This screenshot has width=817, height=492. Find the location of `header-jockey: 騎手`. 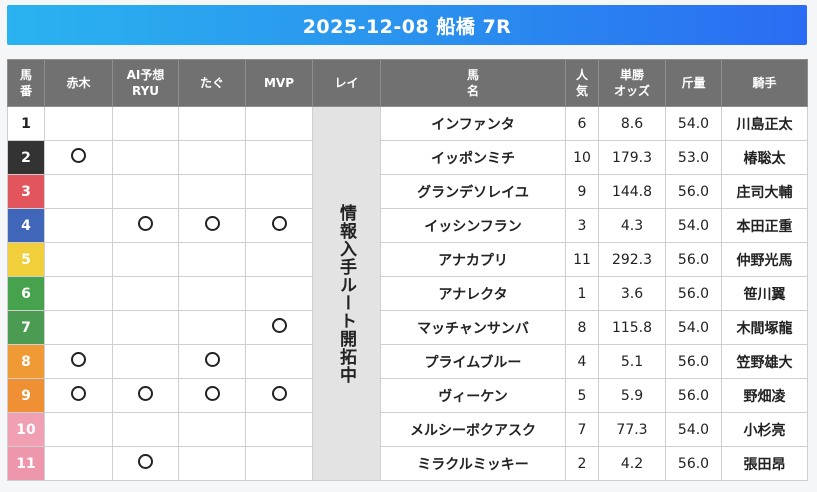

header-jockey: 騎手 is located at coordinates (764, 83).